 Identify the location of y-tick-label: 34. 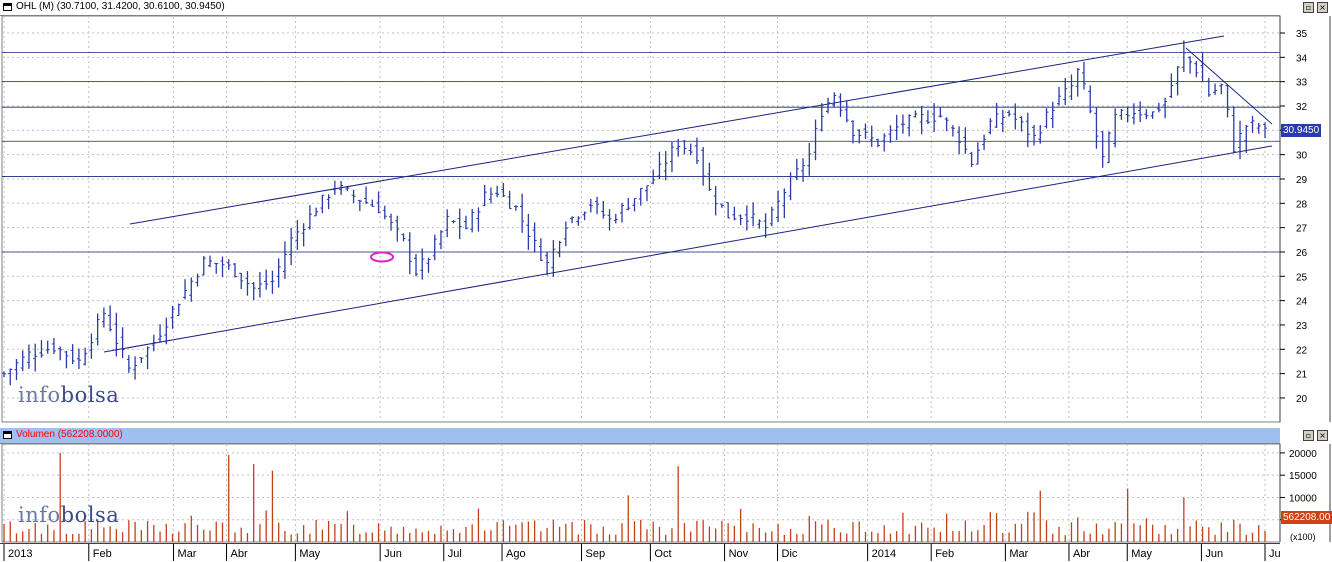
(1302, 58).